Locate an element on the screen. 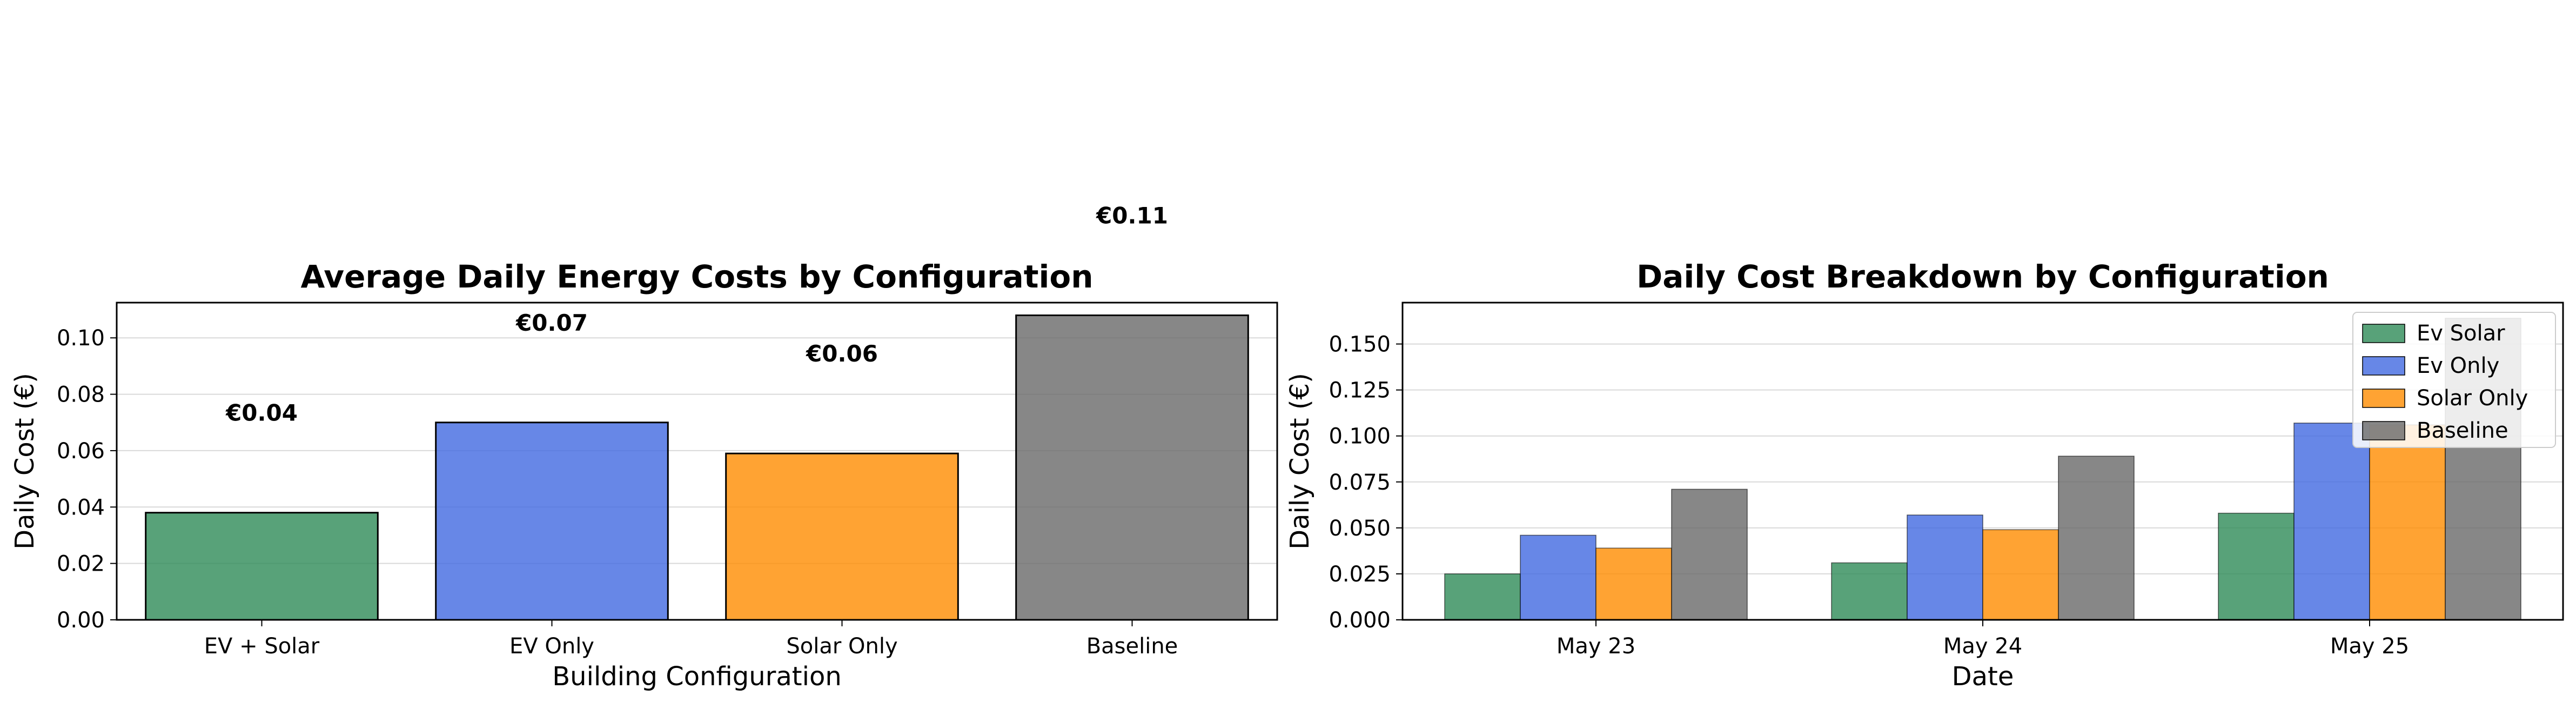  chart-2-xlabel: Date is located at coordinates (1983, 676).